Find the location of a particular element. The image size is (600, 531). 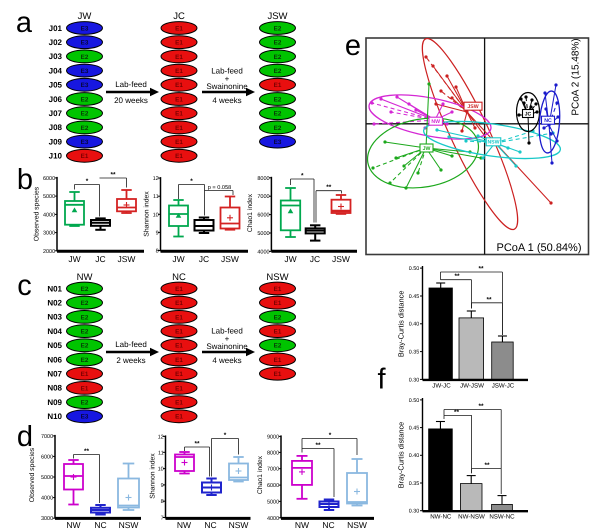

svg-text: 20 weeks is located at coordinates (131, 100).